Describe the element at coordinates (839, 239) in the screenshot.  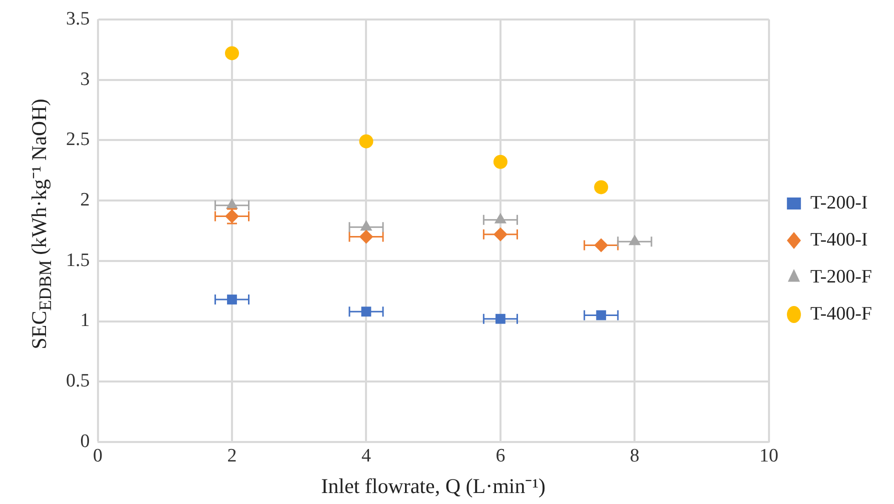
I see `legend-label: T-400-I` at that location.